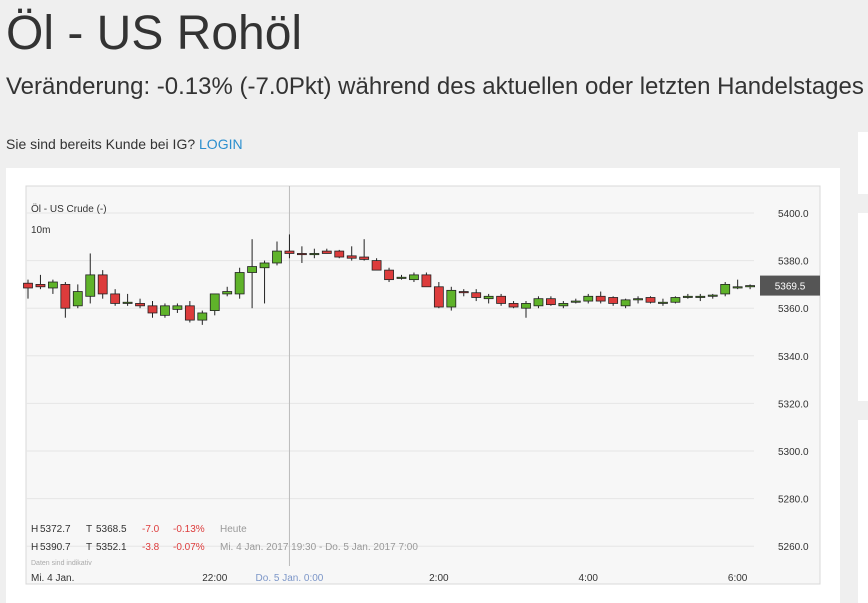 This screenshot has width=868, height=603. Describe the element at coordinates (40, 230) in the screenshot. I see `chart-interval: 10m` at that location.